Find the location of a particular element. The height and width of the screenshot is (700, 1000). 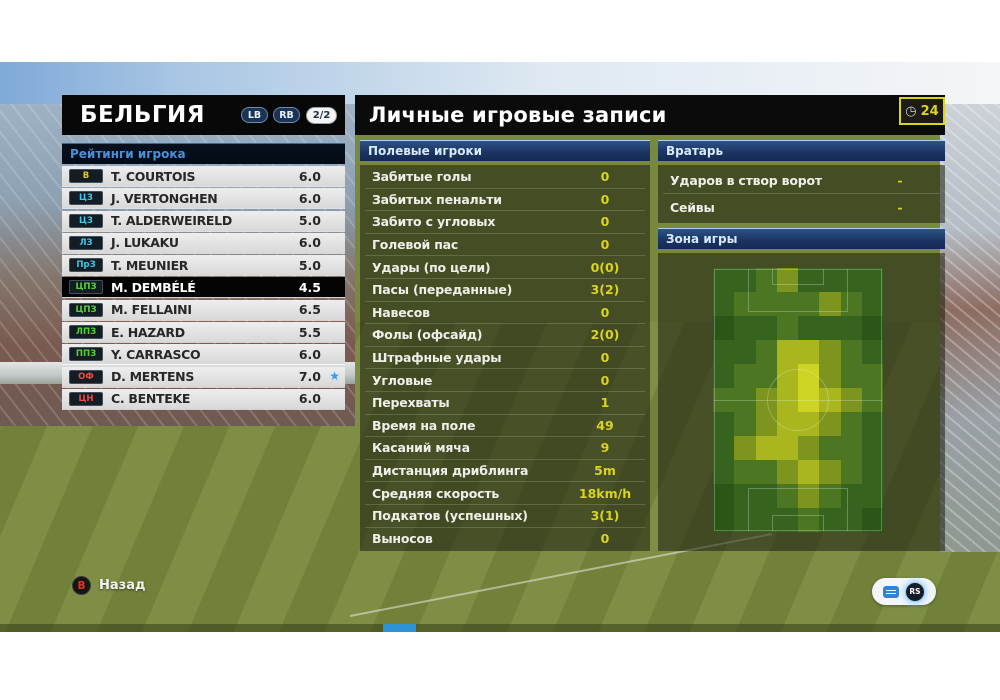

player-name: T. COURTOIS is located at coordinates (153, 176).